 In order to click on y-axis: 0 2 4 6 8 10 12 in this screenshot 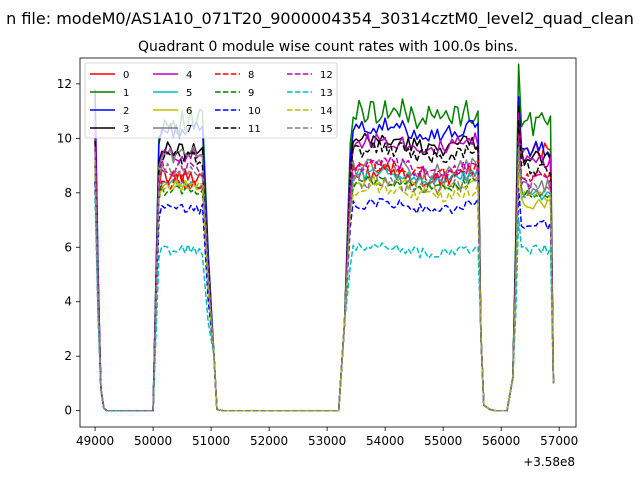, I will do `click(68, 247)`.